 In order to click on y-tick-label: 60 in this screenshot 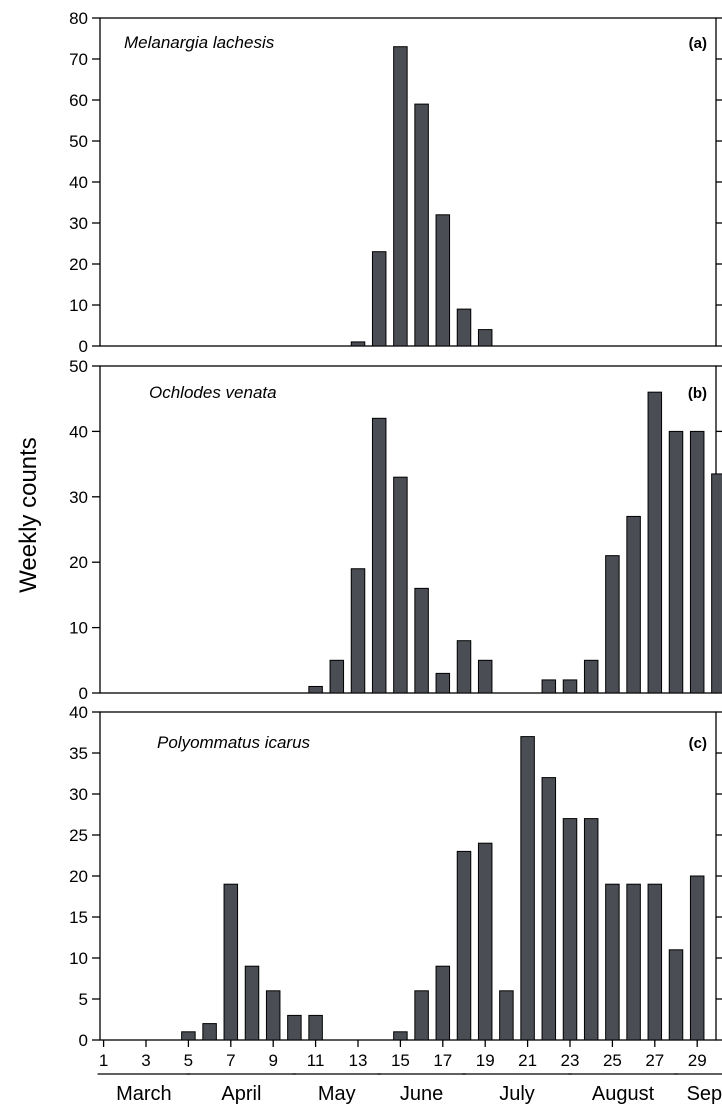, I will do `click(78, 100)`.